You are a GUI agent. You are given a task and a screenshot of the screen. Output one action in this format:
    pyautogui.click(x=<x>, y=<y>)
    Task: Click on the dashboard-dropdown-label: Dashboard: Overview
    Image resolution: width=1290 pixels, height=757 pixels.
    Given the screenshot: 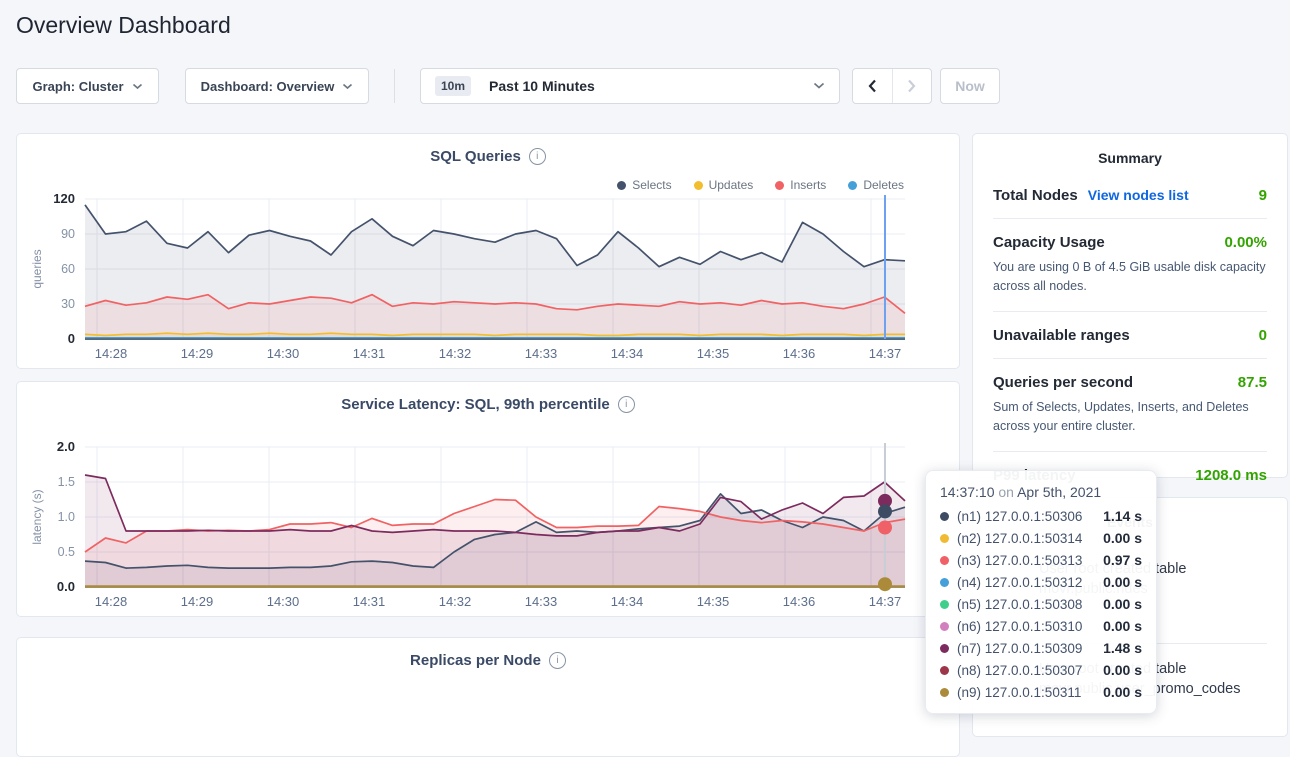 What is the action you would take?
    pyautogui.click(x=267, y=86)
    